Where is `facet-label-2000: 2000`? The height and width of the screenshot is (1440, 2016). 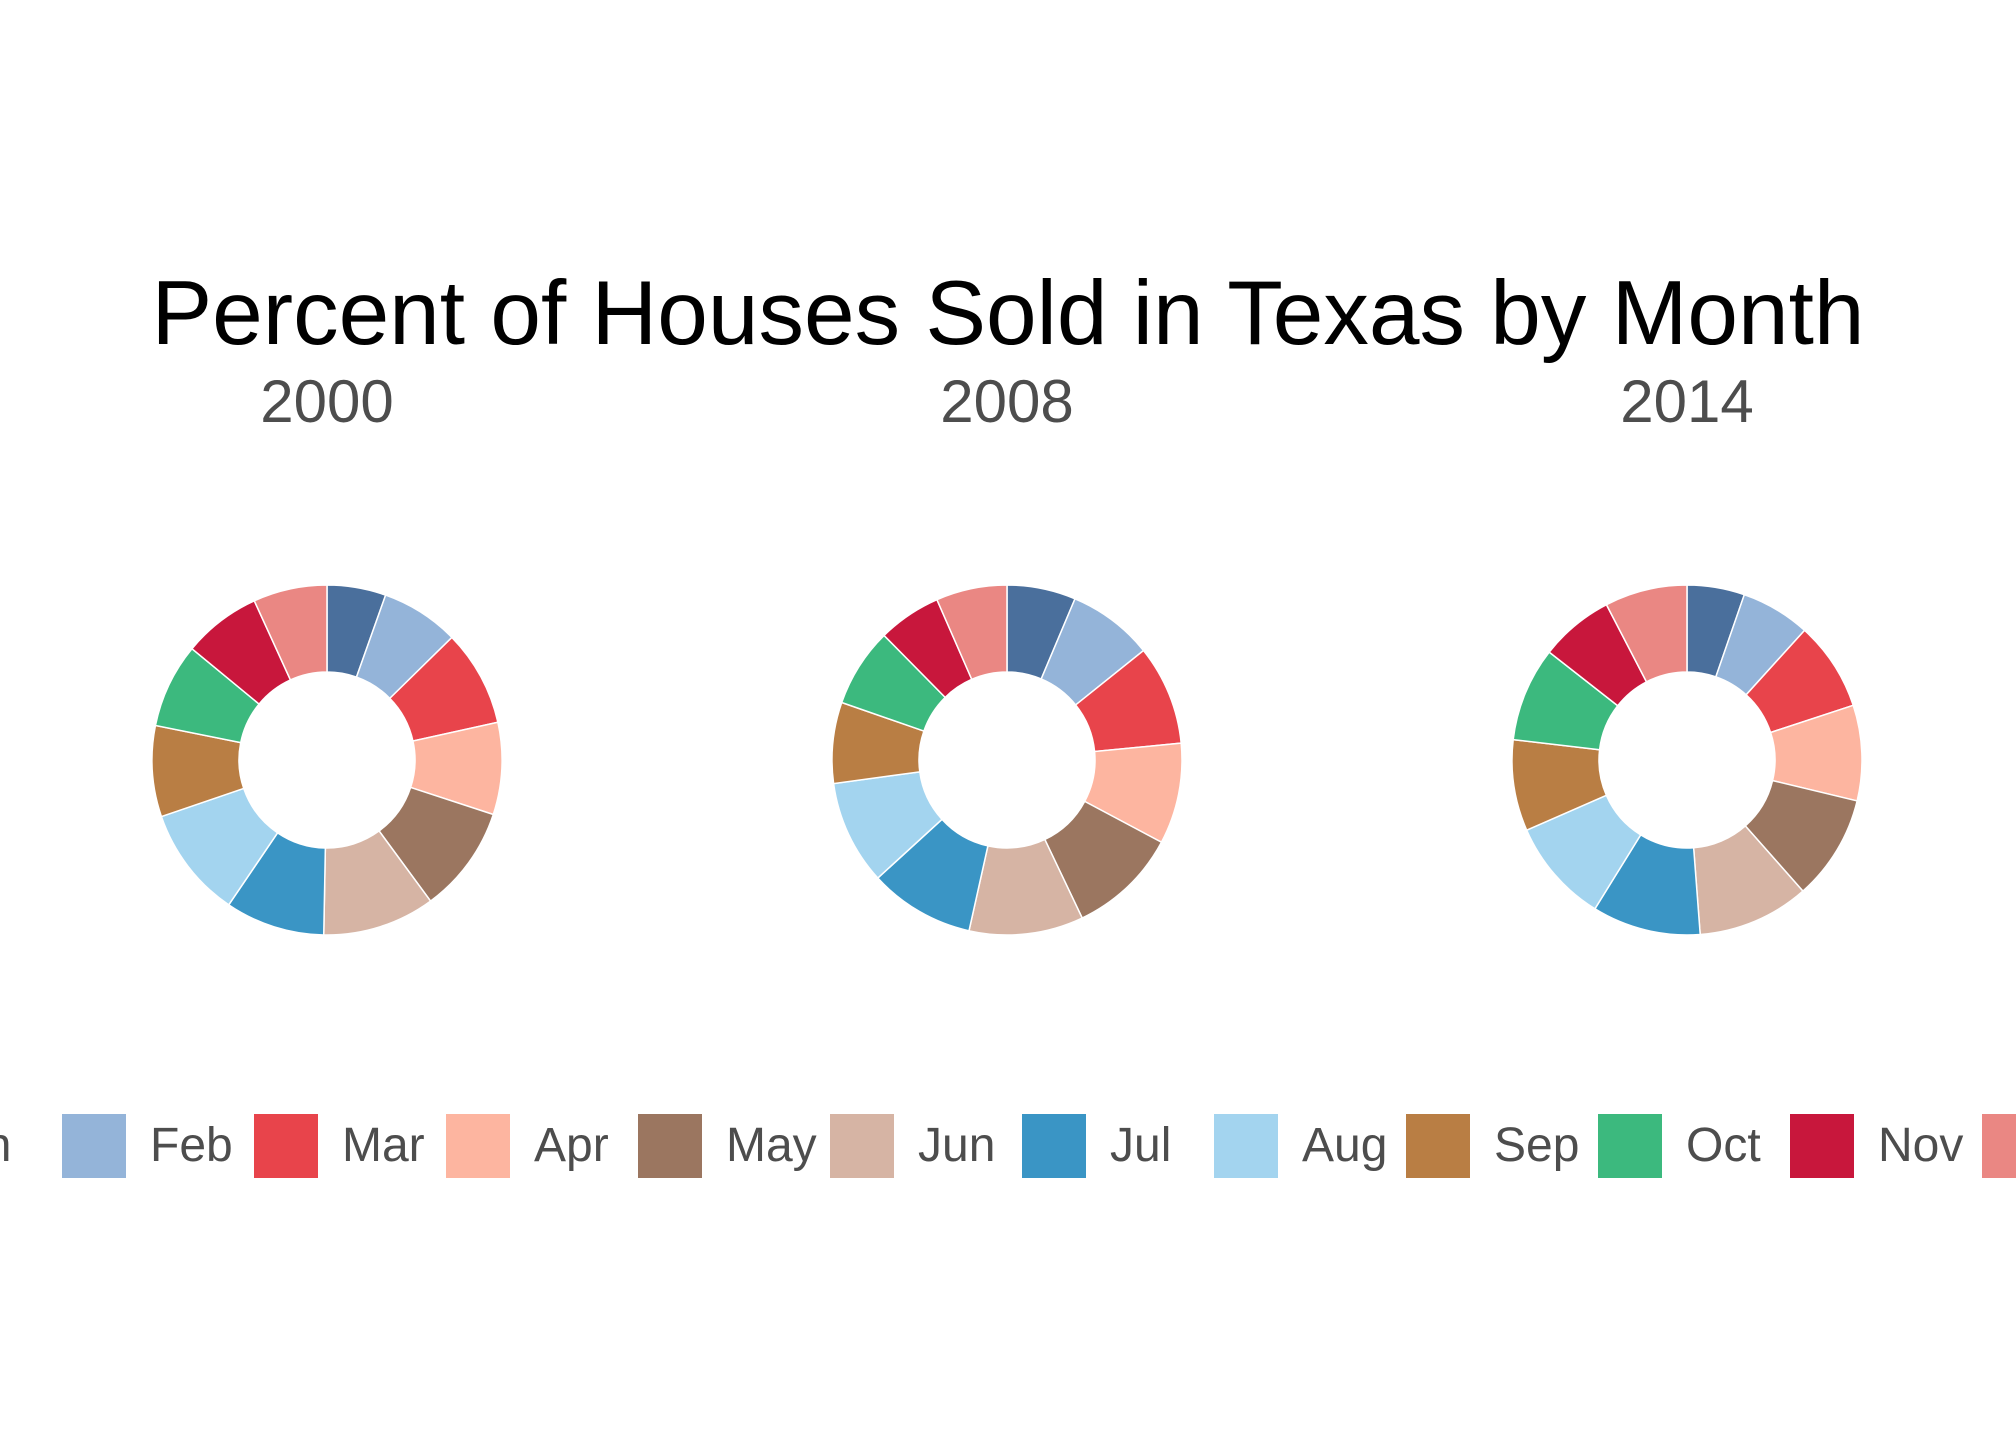 facet-label-2000: 2000 is located at coordinates (327, 401).